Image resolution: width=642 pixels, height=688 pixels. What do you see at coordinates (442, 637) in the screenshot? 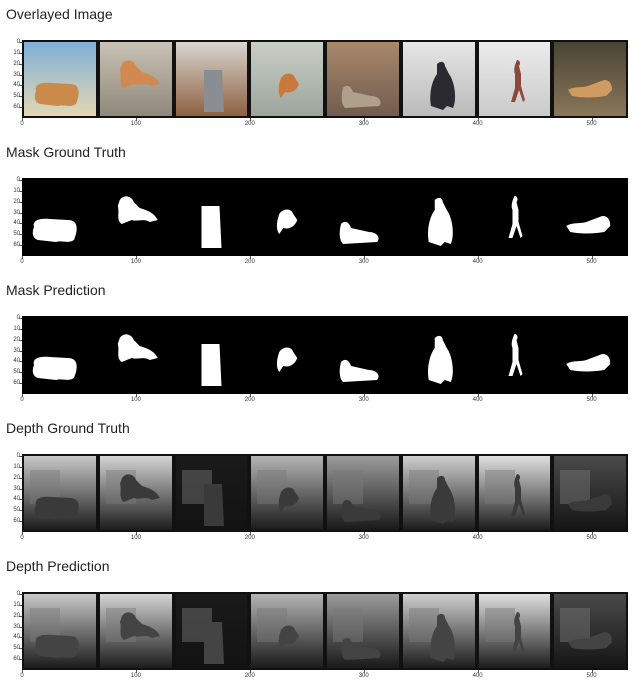
I see `depth-object-batman` at bounding box center [442, 637].